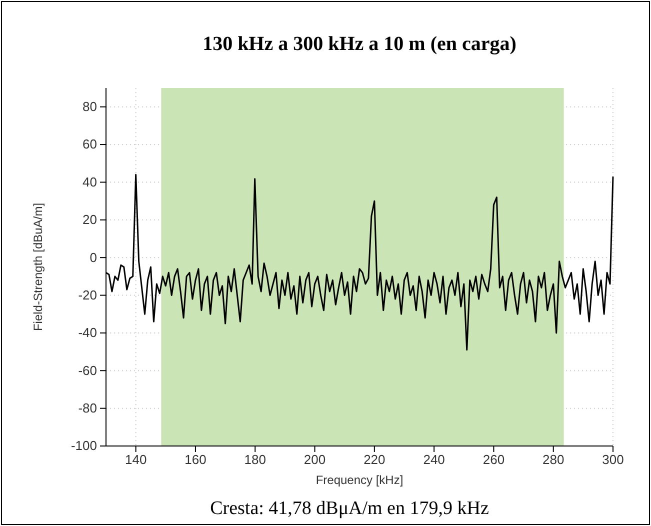 This screenshot has width=651, height=526. I want to click on x-tick-label: 240, so click(434, 460).